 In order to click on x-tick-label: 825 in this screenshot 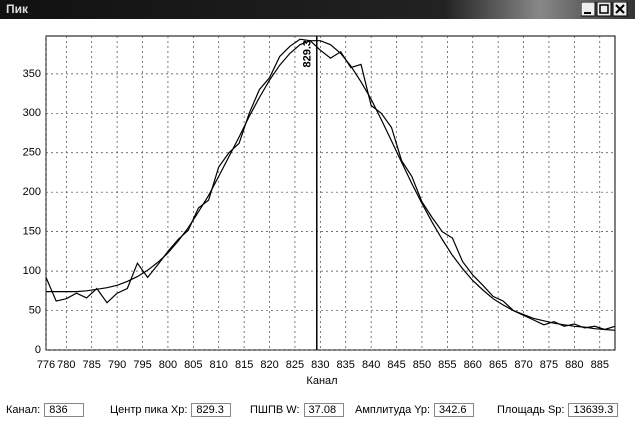, I will do `click(295, 365)`.